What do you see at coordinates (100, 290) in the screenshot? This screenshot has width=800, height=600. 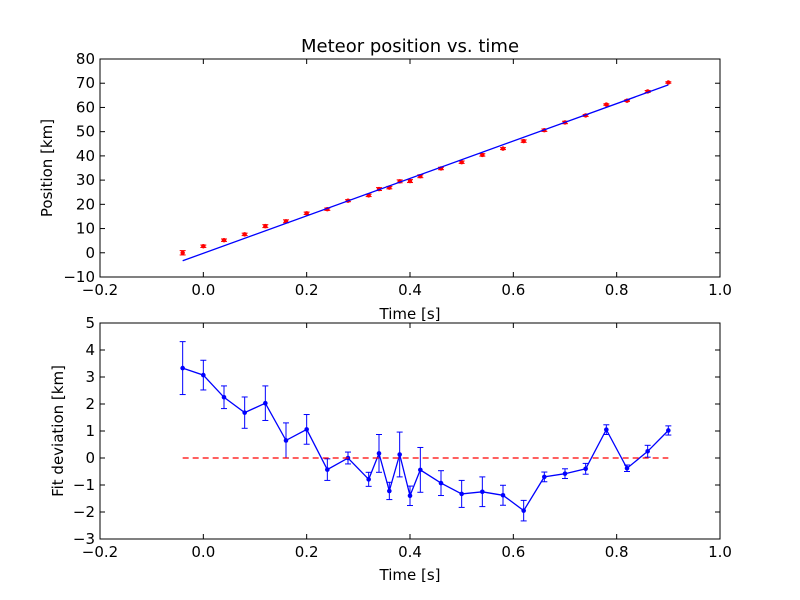 I see `position-chart-x-tick-label: −0.2` at bounding box center [100, 290].